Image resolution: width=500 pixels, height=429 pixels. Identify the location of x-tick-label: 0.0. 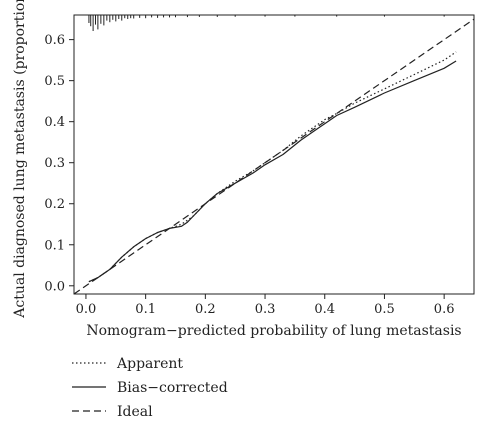
(86, 309).